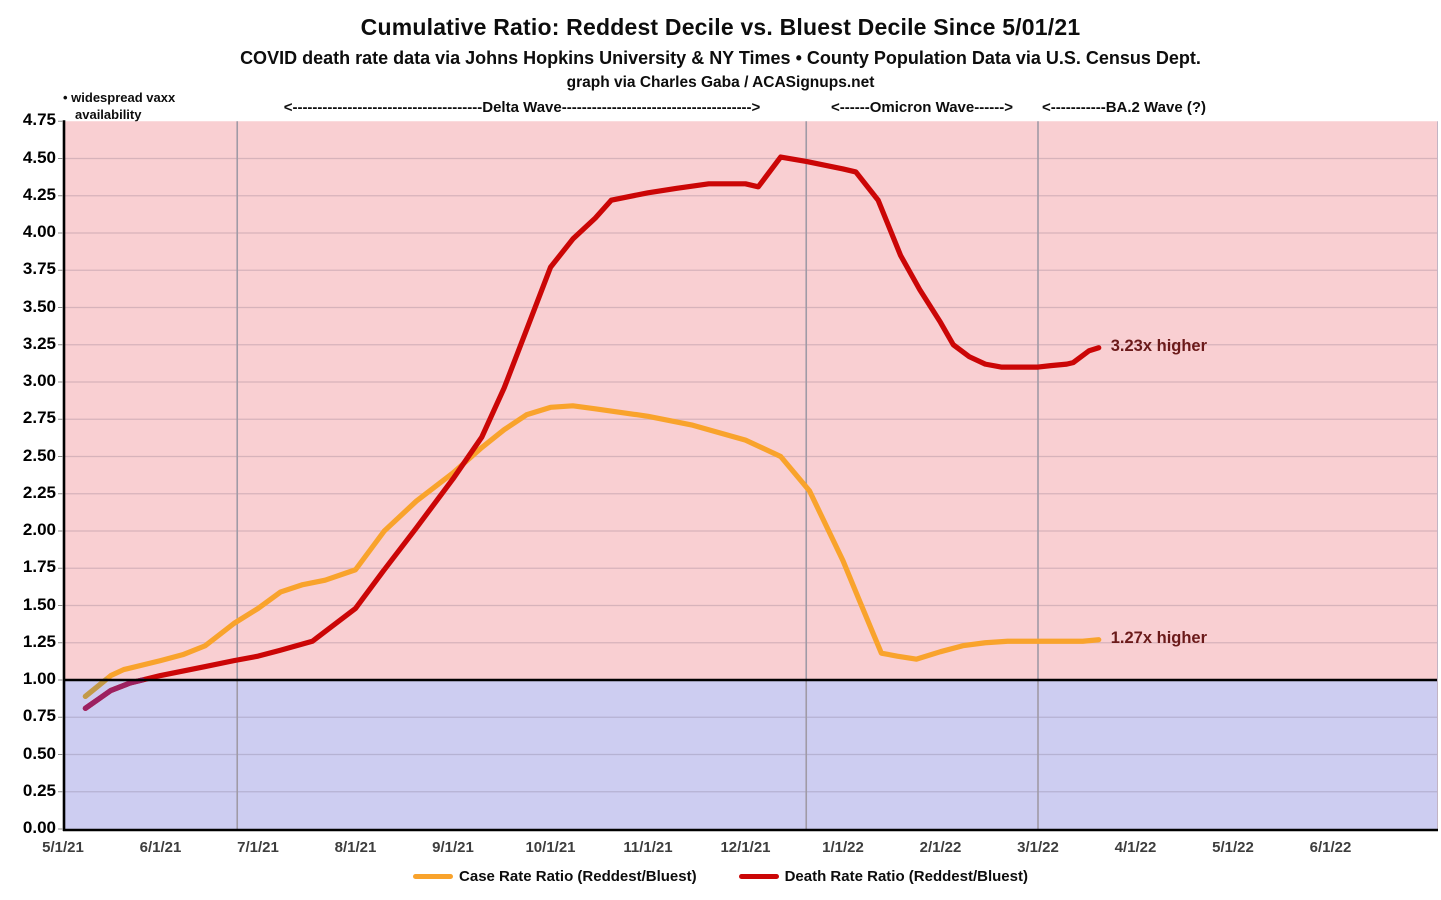 This screenshot has width=1441, height=900. I want to click on x-tick-label: 2/1/22, so click(940, 847).